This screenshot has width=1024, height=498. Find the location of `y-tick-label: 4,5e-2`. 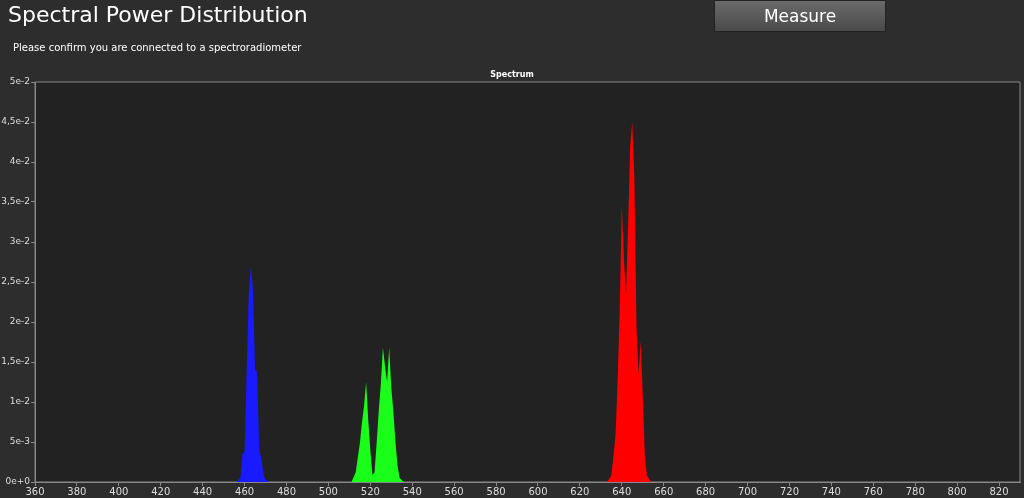

y-tick-label: 4,5e-2 is located at coordinates (15, 121).